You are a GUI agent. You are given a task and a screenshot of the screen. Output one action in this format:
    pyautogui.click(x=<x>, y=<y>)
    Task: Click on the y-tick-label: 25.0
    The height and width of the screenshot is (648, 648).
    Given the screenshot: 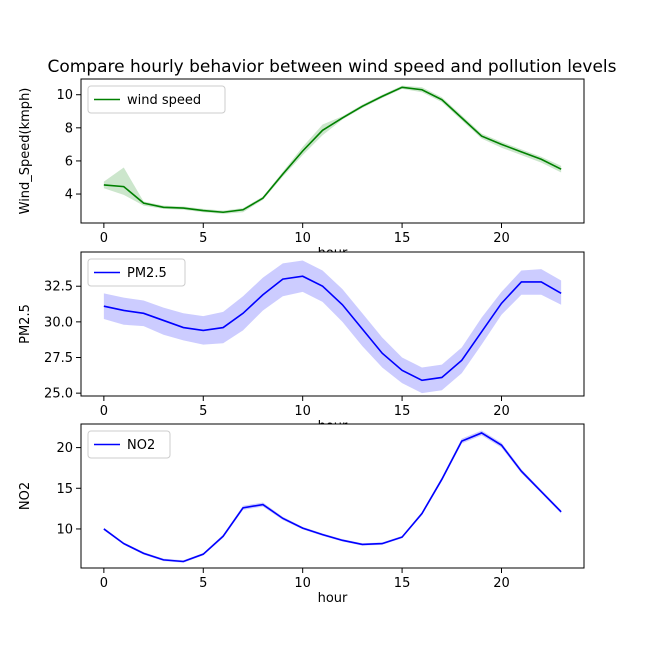 What is the action you would take?
    pyautogui.click(x=58, y=394)
    